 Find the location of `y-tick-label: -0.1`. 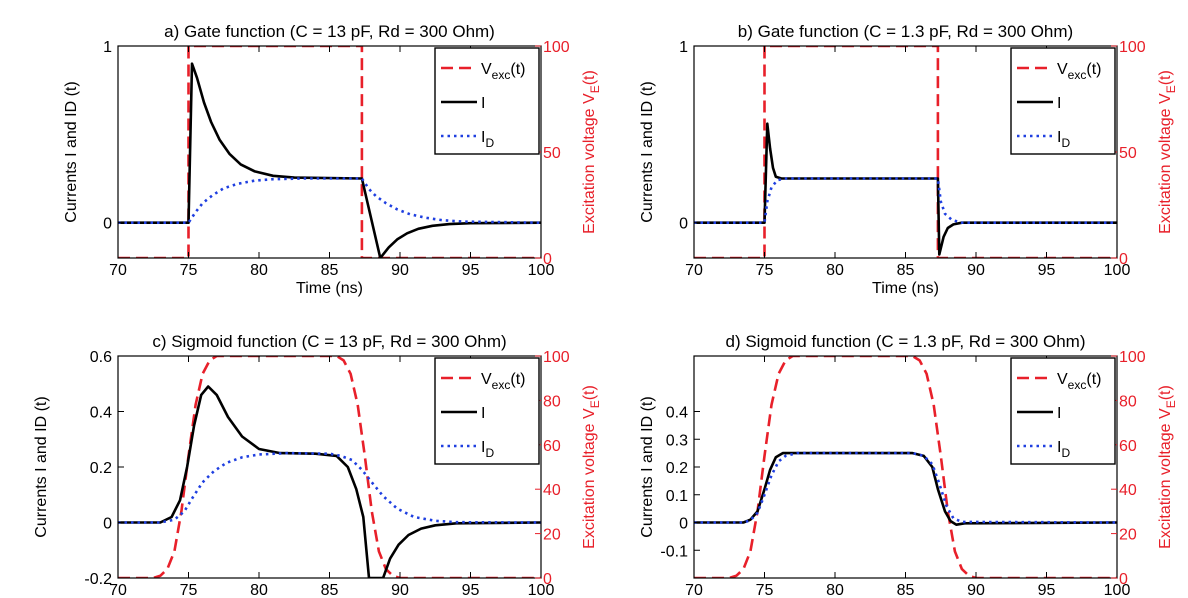

y-tick-label: -0.1 is located at coordinates (674, 551).